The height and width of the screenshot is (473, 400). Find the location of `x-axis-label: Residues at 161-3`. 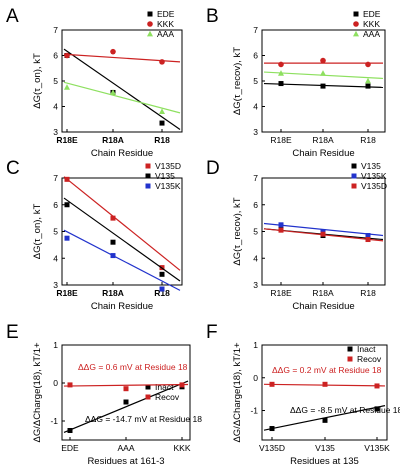

x-axis-label: Residues at 161-3 is located at coordinates (125, 461).